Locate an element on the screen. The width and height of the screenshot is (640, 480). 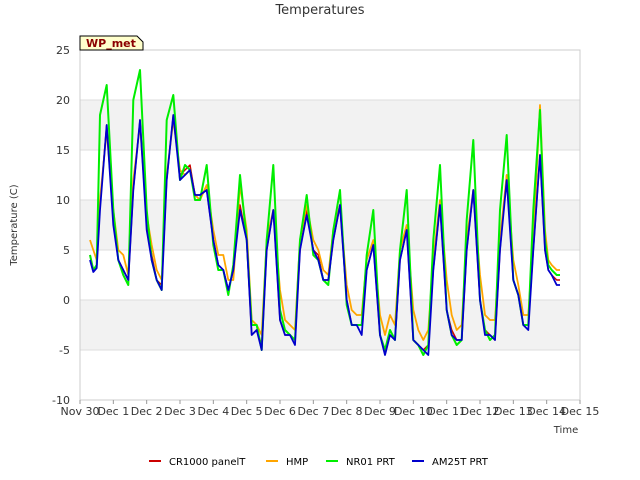
x-axis-label: Time is located at coordinates (565, 430).